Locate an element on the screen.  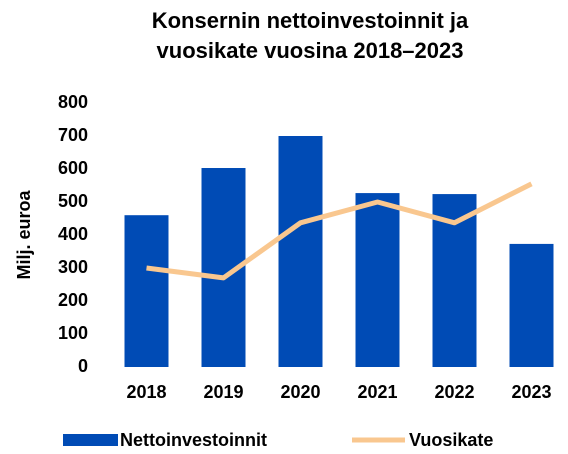
x-tick-label: 2023 is located at coordinates (531, 392).